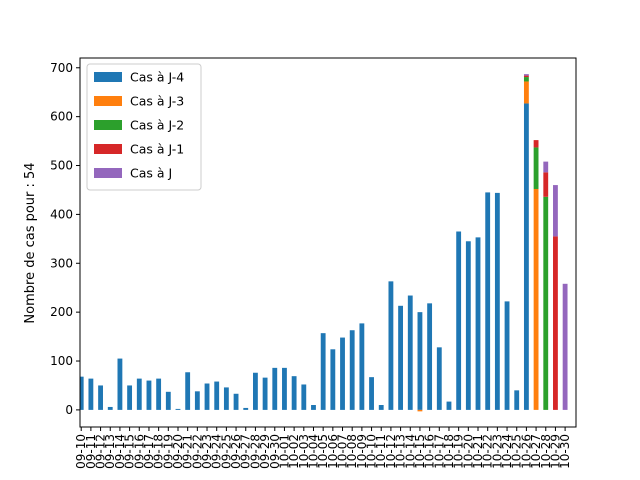 Image resolution: width=640 pixels, height=480 pixels. Describe the element at coordinates (61, 214) in the screenshot. I see `y-tick-label: 400` at that location.